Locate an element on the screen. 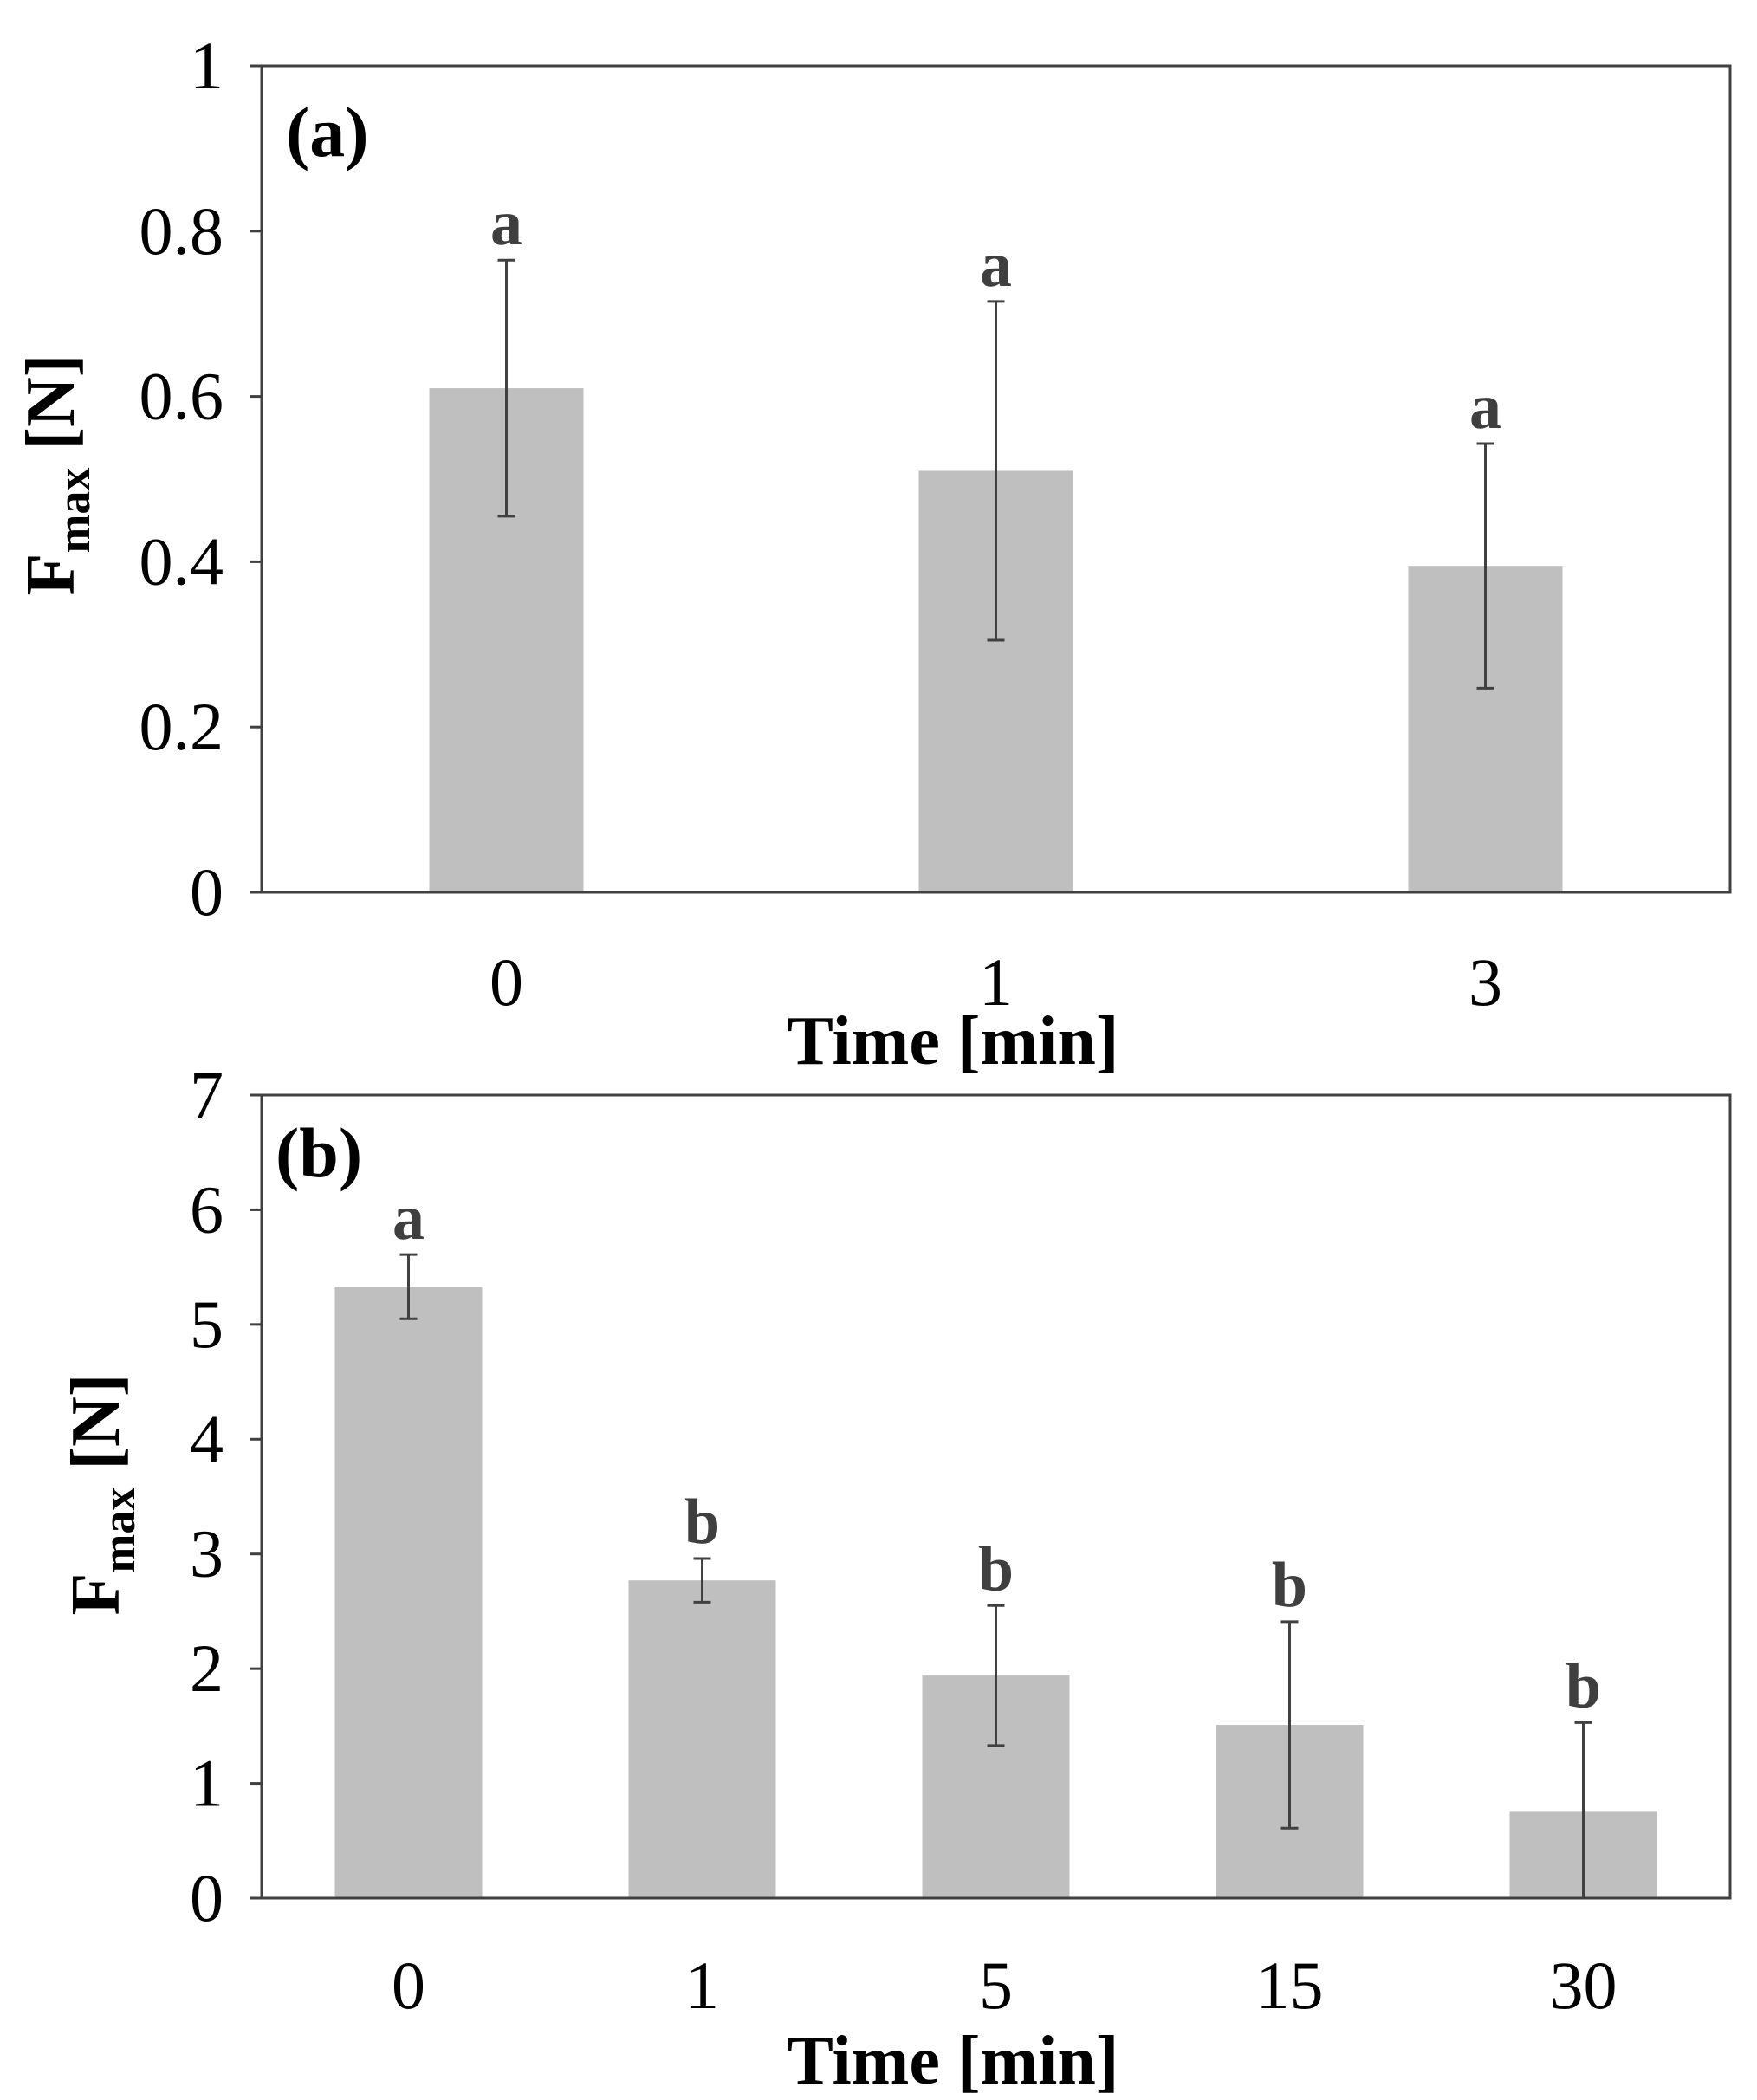  panel-b-x-tick-label: 30 is located at coordinates (1584, 1985).